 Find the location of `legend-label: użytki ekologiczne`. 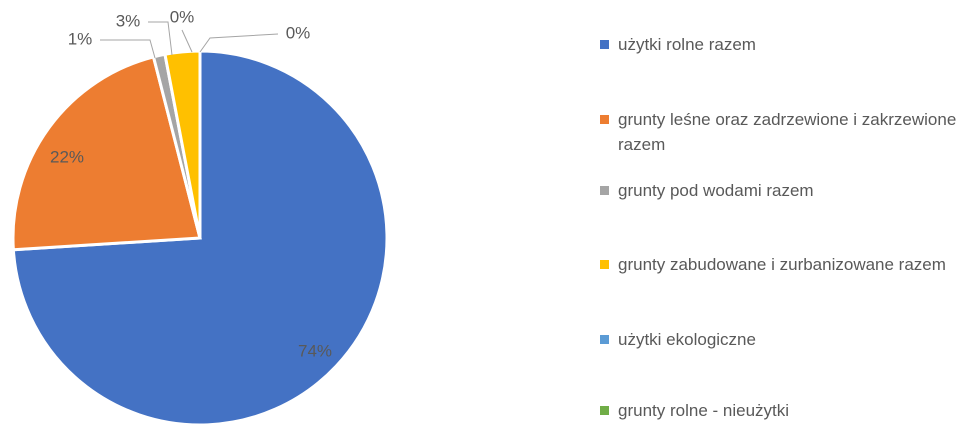

legend-label: użytki ekologiczne is located at coordinates (687, 339).